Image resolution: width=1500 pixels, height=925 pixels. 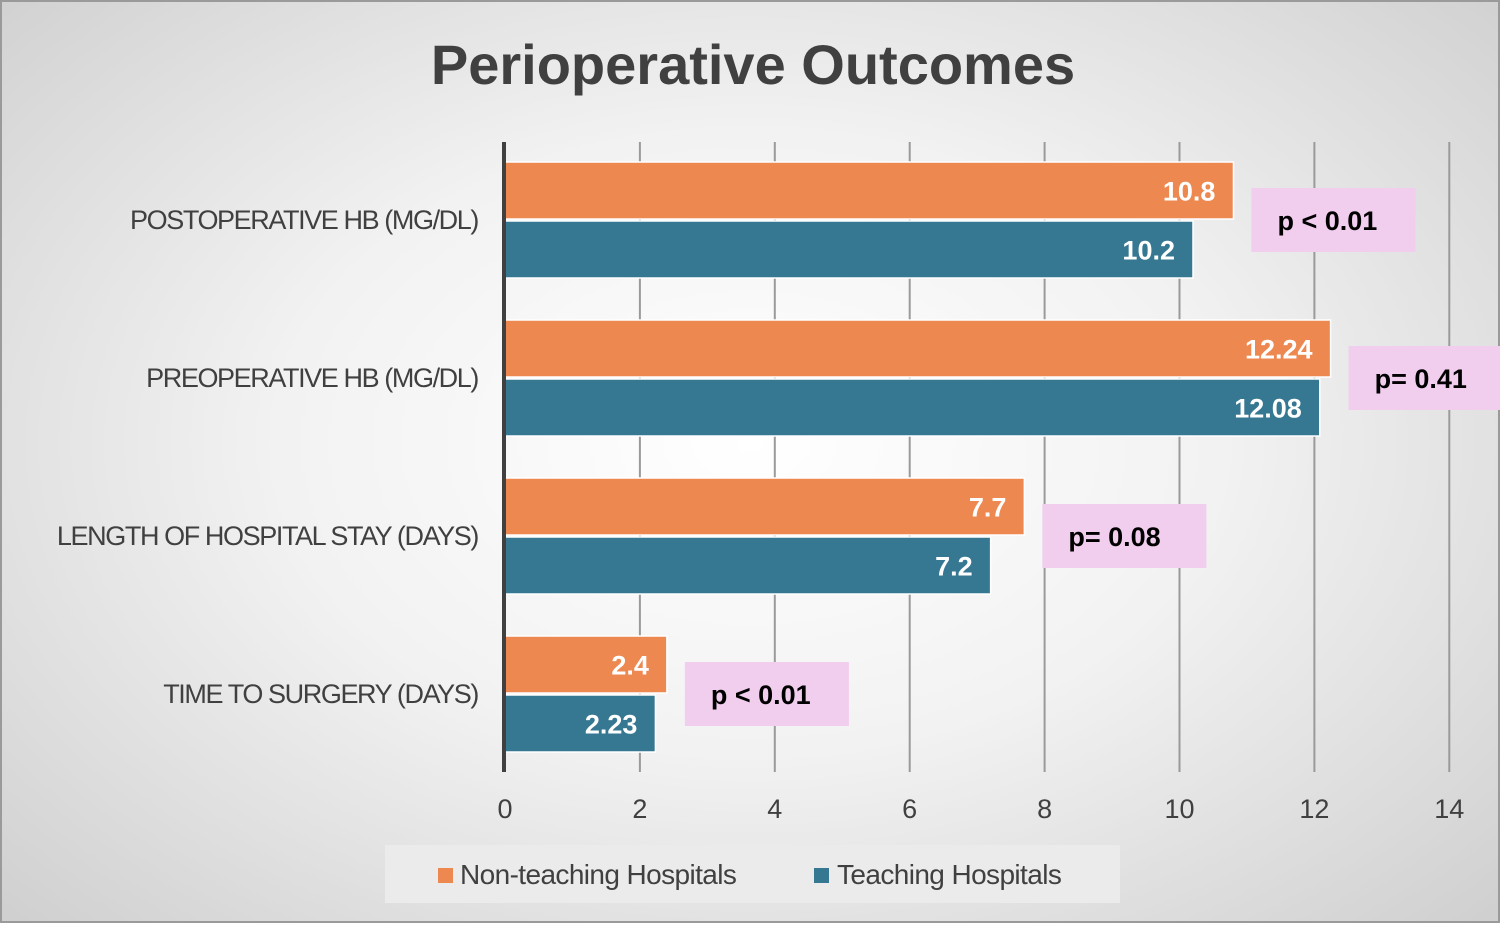 I want to click on x-tick-label-14: 14, so click(x=1449, y=809).